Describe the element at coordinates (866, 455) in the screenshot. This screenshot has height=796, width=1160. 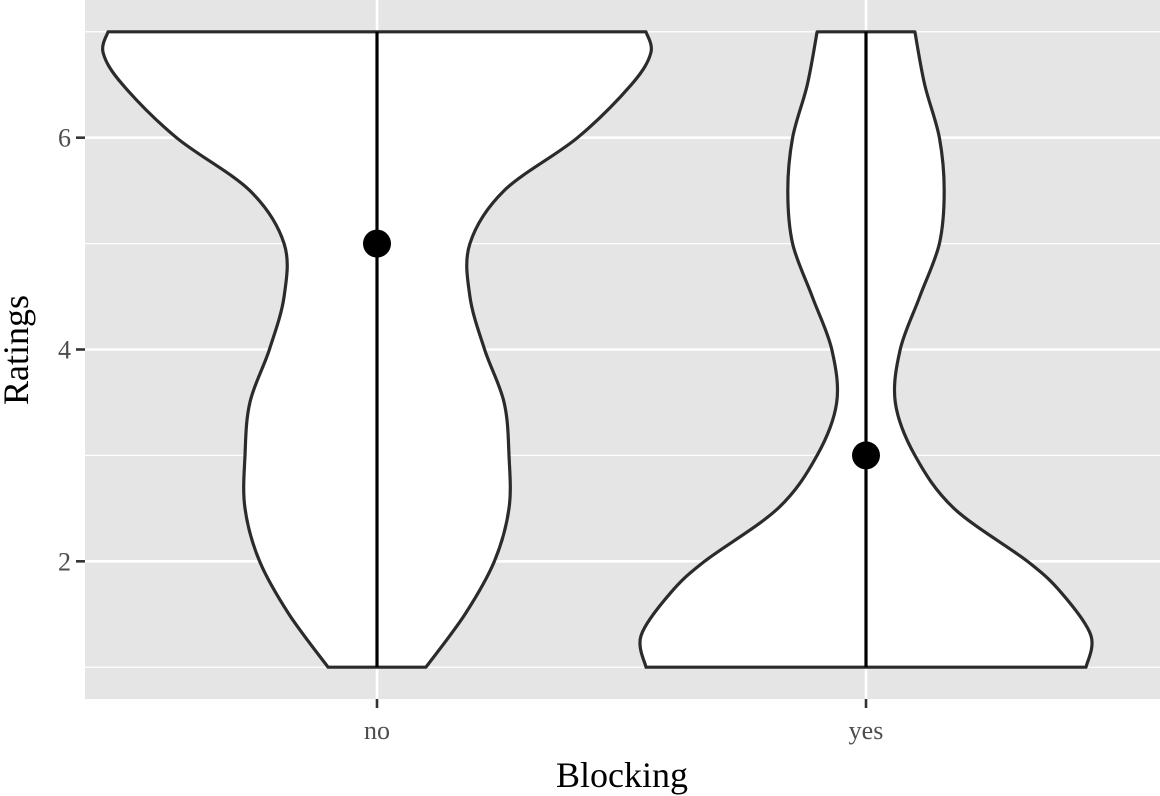
I see `median-point-yes` at that location.